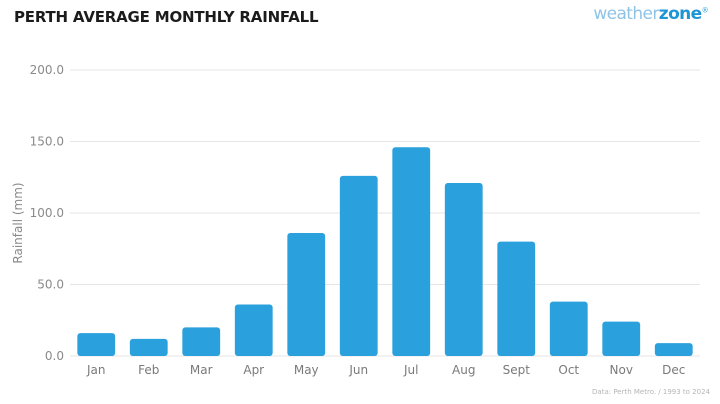 The image size is (720, 404). Describe the element at coordinates (358, 370) in the screenshot. I see `x-tick-label: Jun` at that location.